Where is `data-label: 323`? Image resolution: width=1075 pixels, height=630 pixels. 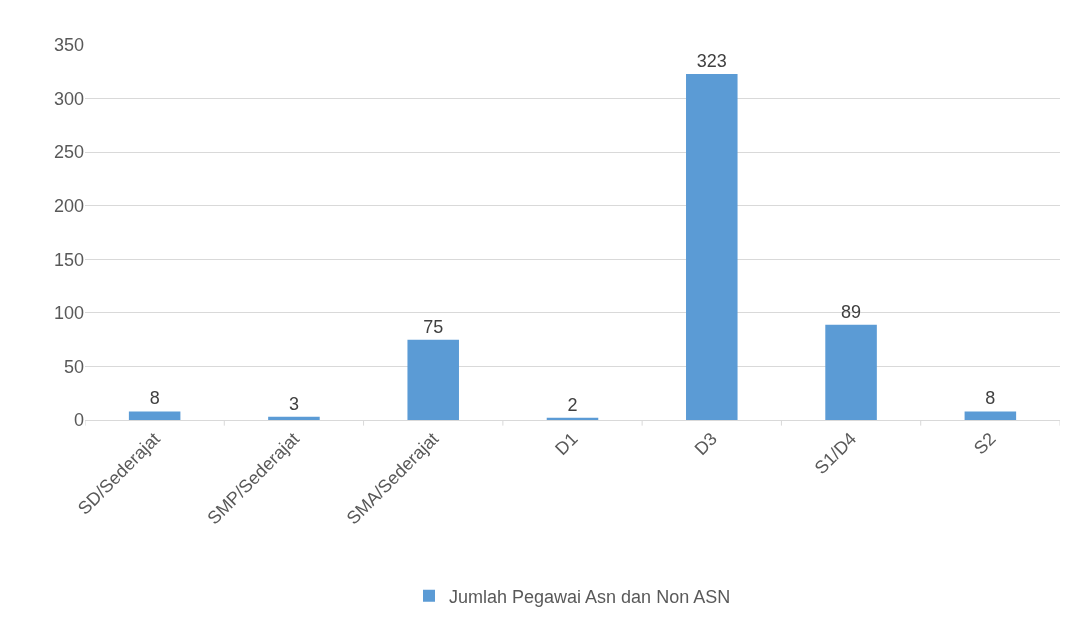
data-label: 323 is located at coordinates (711, 60).